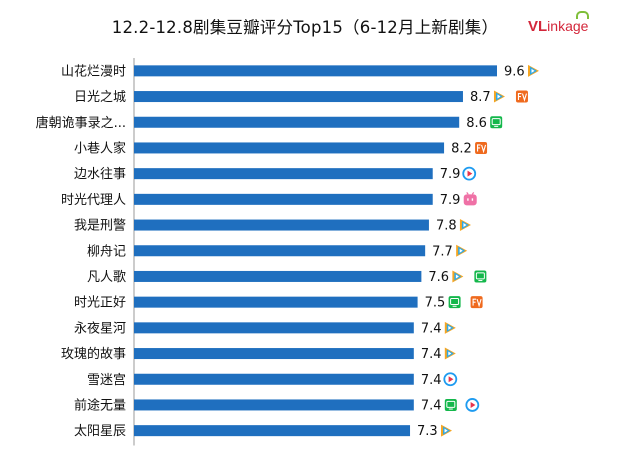 The width and height of the screenshot is (640, 470). I want to click on category-label: 山花烂漫时, so click(93, 71).